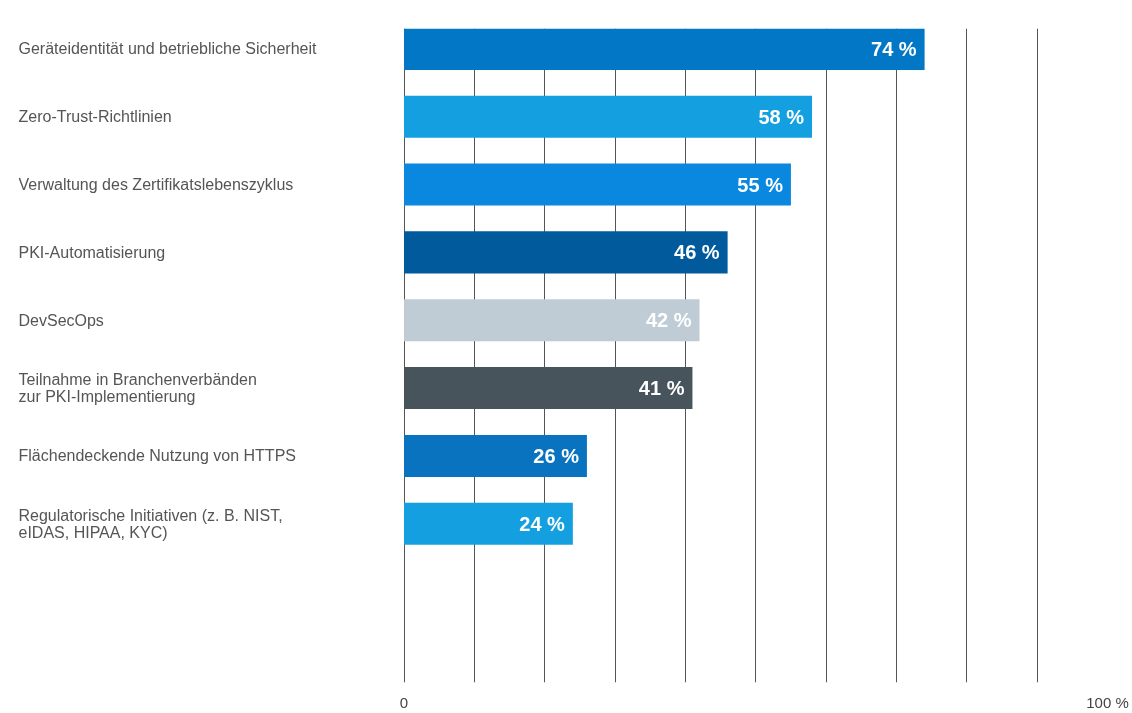 Image resolution: width=1132 pixels, height=713 pixels. I want to click on y-tick-label: Verwaltung des Zertifikatslebenszyklus, so click(156, 185).